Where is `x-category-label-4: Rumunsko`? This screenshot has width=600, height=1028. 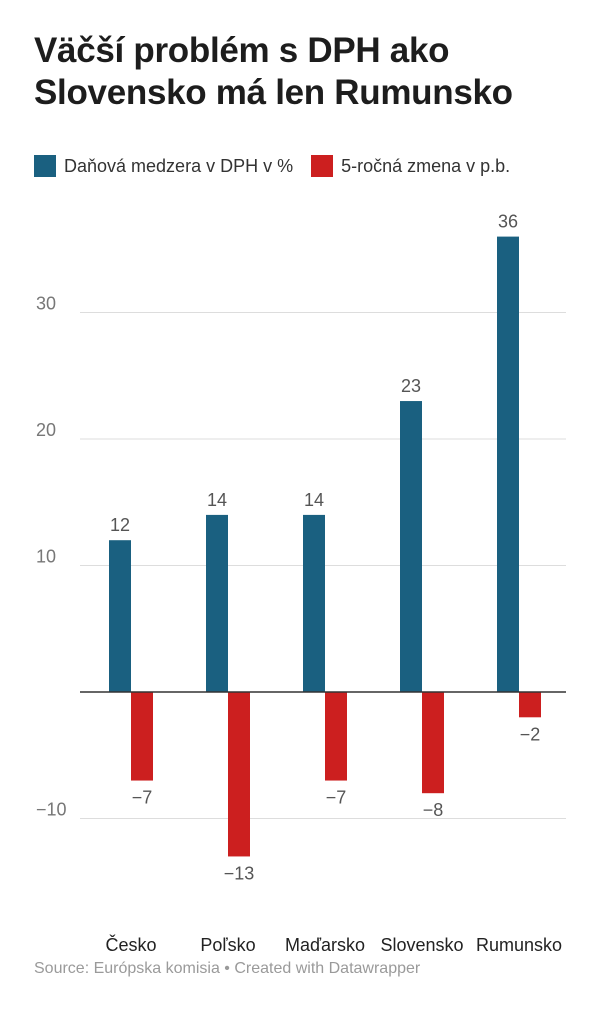 x-category-label-4: Rumunsko is located at coordinates (519, 945).